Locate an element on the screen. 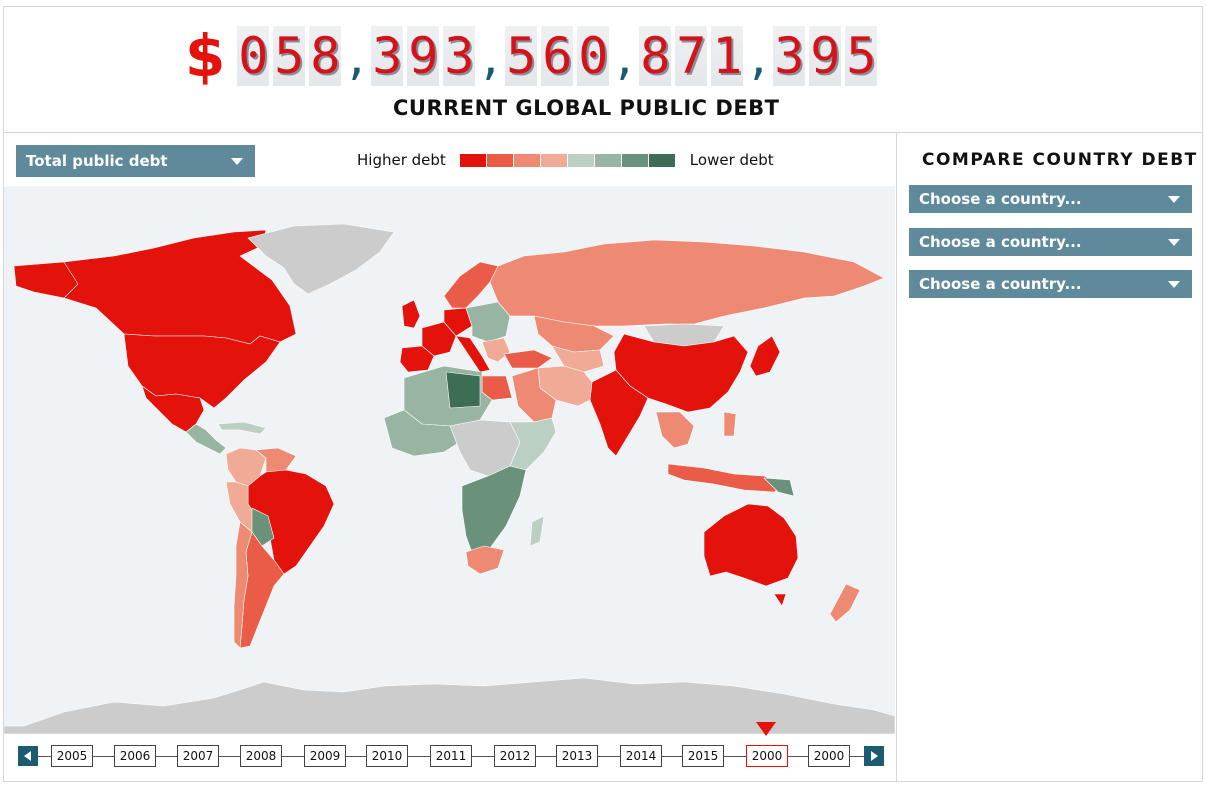 This screenshot has height=786, width=1207. map-region-india is located at coordinates (619, 413).